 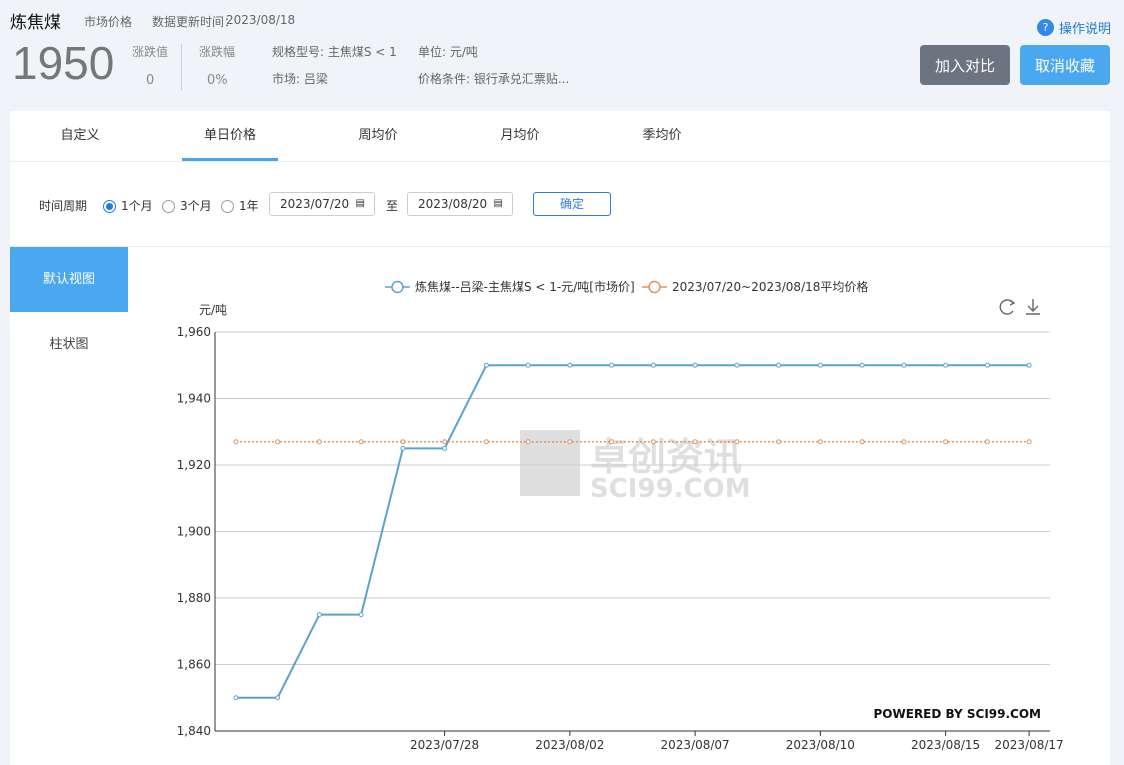 I want to click on download-icon, so click(x=1033, y=307).